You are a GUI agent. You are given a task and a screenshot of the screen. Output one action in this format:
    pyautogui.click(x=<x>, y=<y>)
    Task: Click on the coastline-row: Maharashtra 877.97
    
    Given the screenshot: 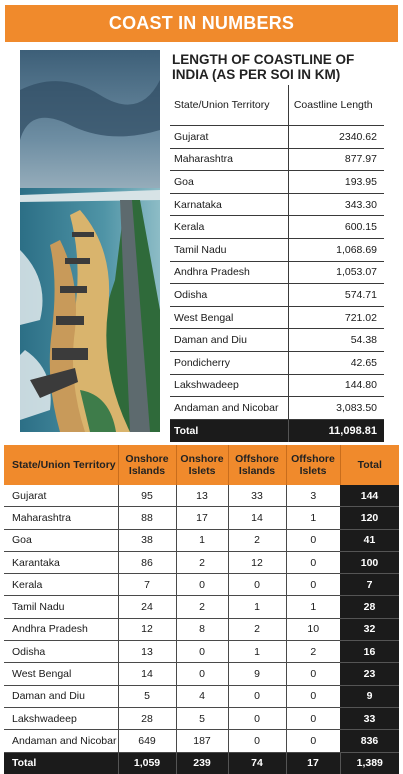 What is the action you would take?
    pyautogui.click(x=277, y=160)
    